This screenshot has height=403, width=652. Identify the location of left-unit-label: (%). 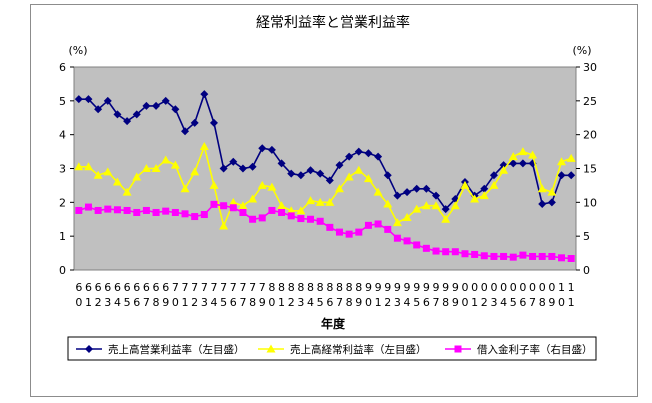
(77, 50).